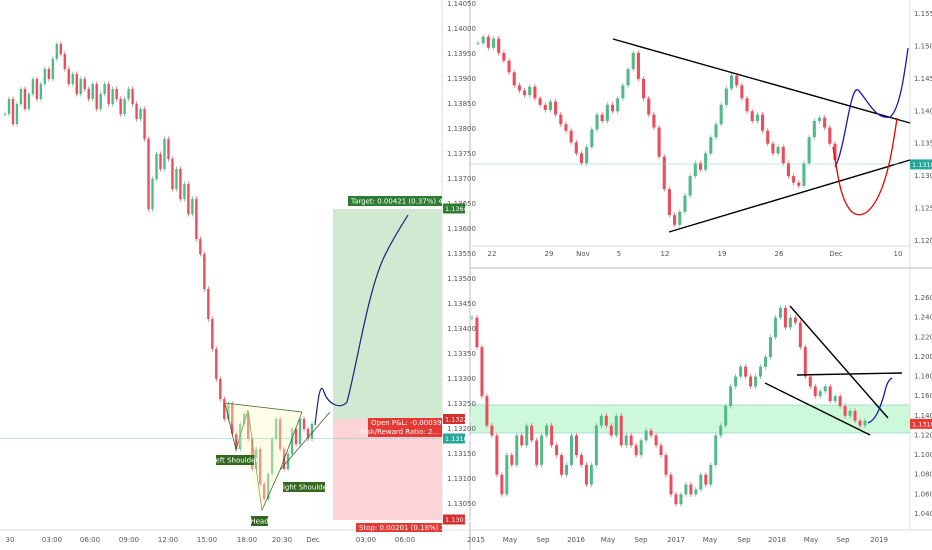 The width and height of the screenshot is (932, 550). Describe the element at coordinates (923, 455) in the screenshot. I see `price-tick-label: 1.10000` at that location.